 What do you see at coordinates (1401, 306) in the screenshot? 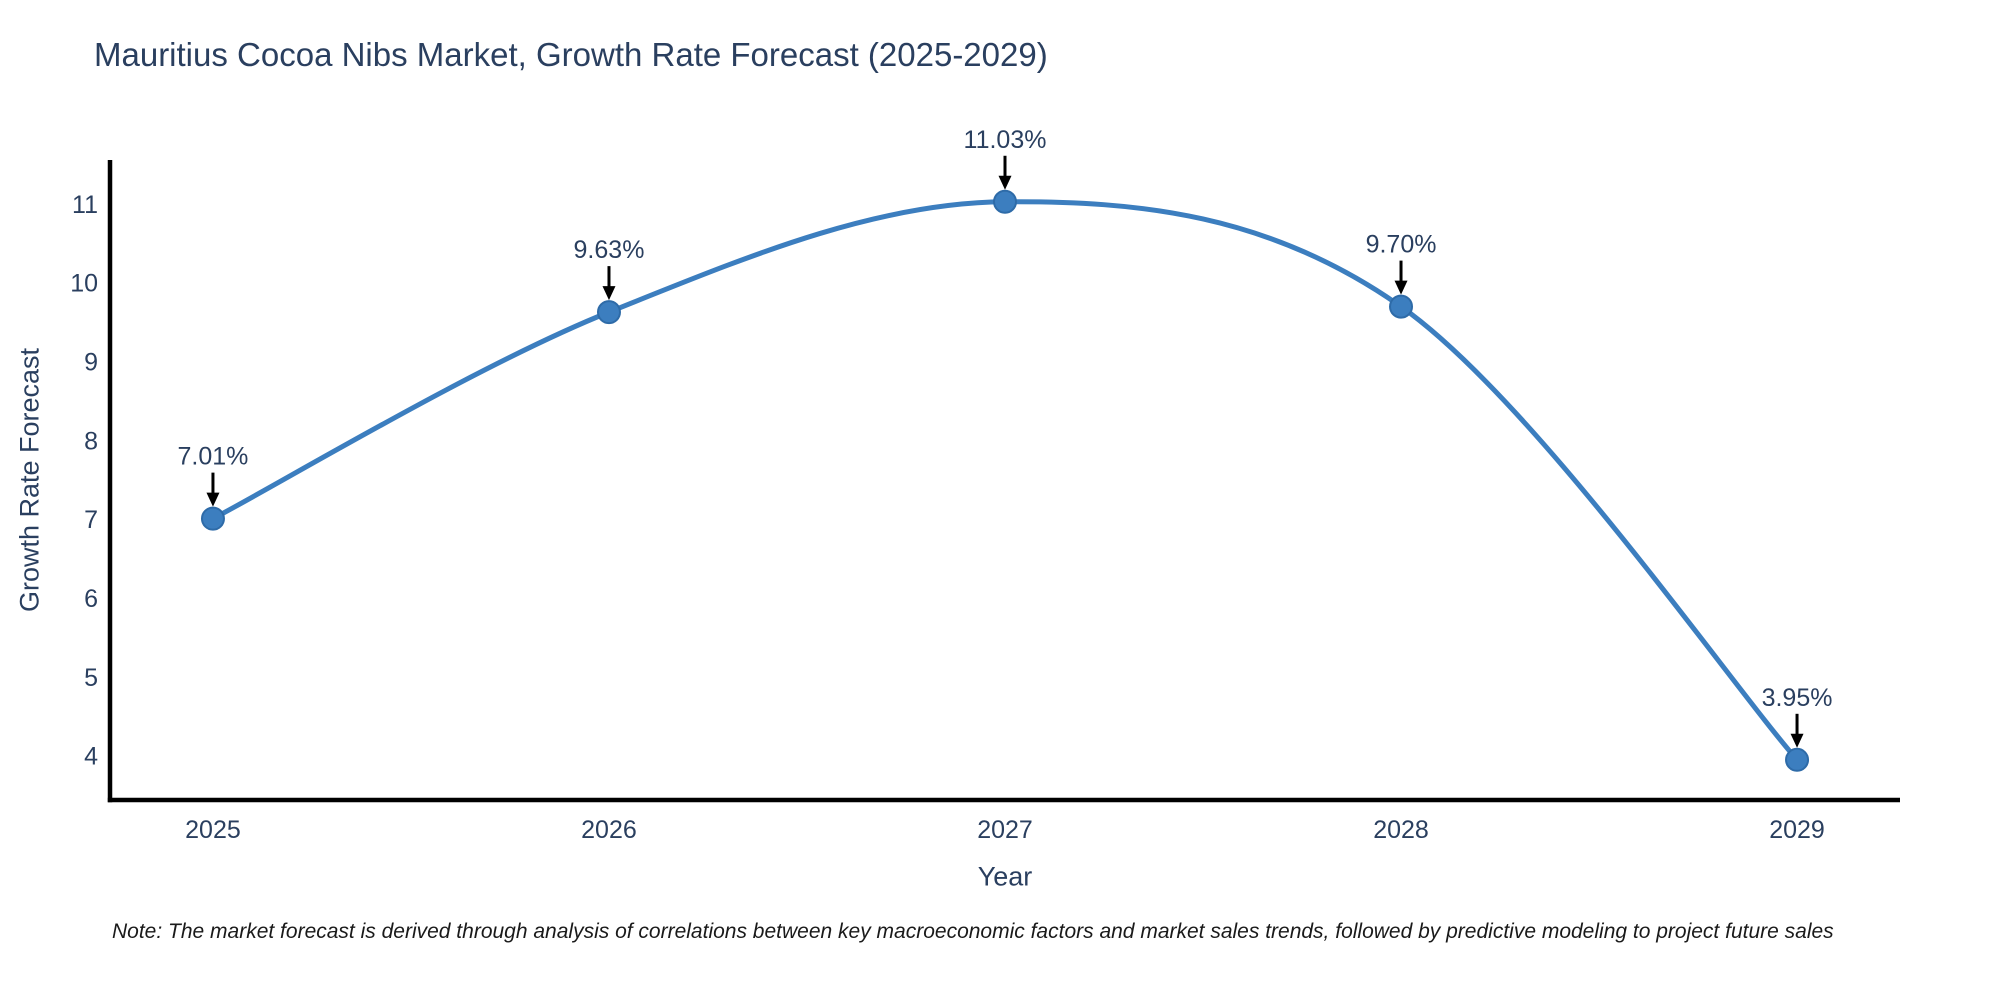
I see `data-point-2028` at bounding box center [1401, 306].